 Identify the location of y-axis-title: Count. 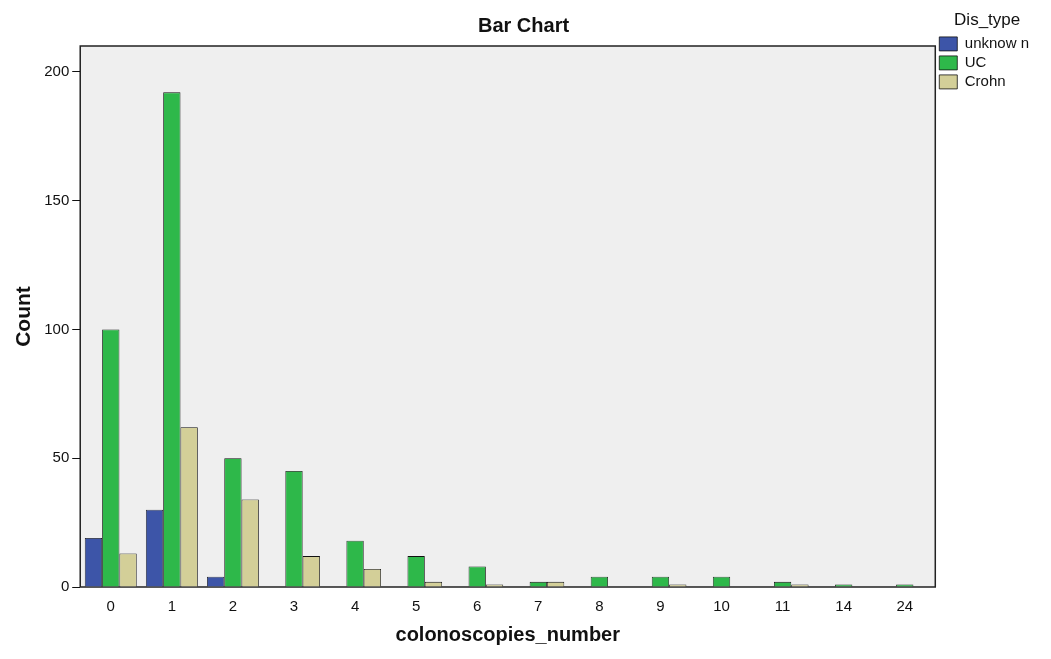
(23, 316).